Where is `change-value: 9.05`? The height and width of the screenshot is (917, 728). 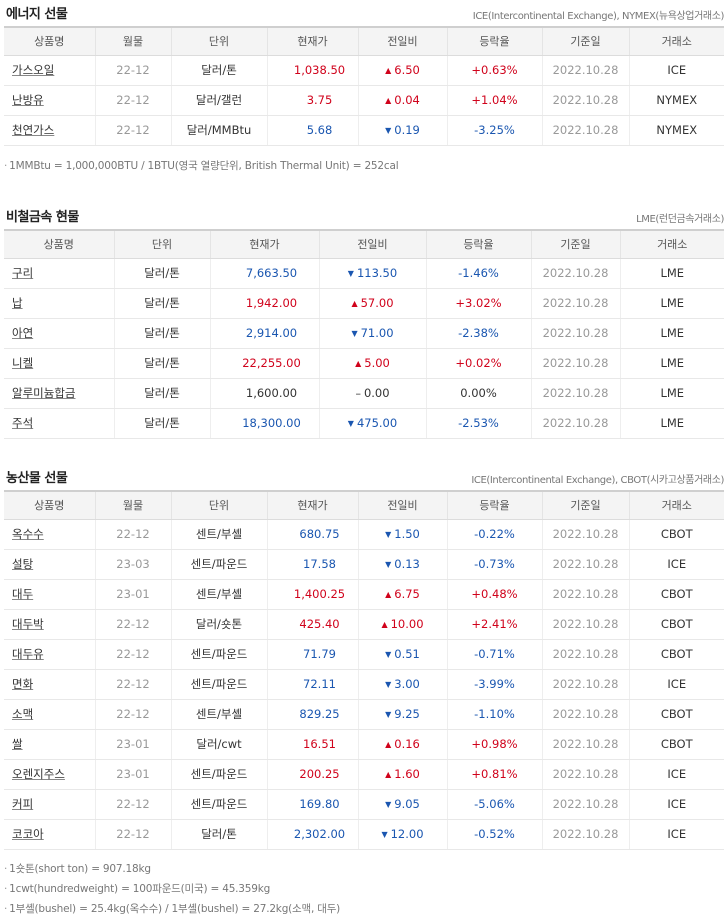
change-value: 9.05 is located at coordinates (407, 804).